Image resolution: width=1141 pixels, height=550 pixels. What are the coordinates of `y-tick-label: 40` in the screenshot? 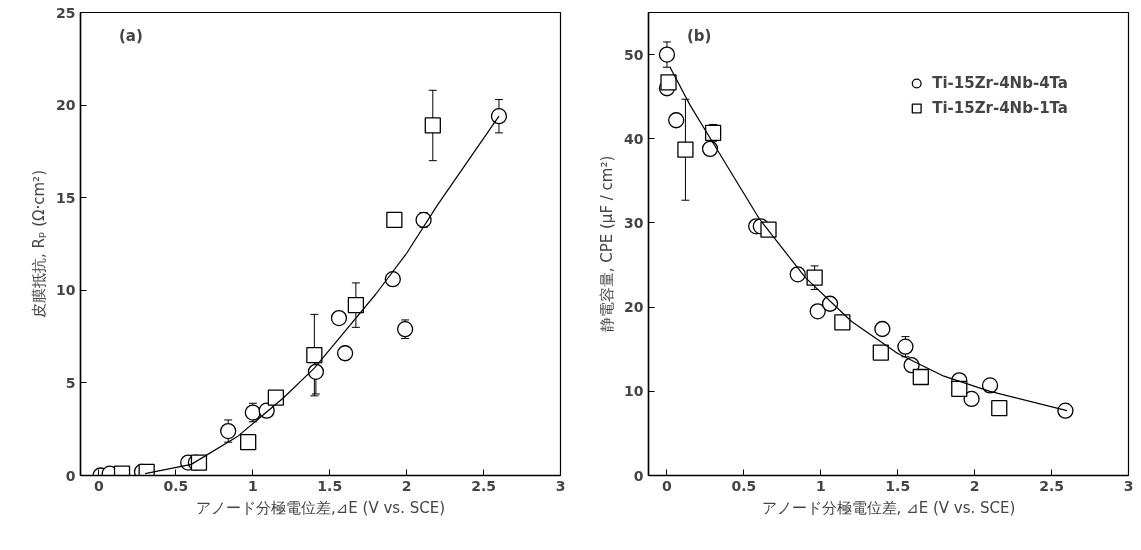 It's located at (634, 138).